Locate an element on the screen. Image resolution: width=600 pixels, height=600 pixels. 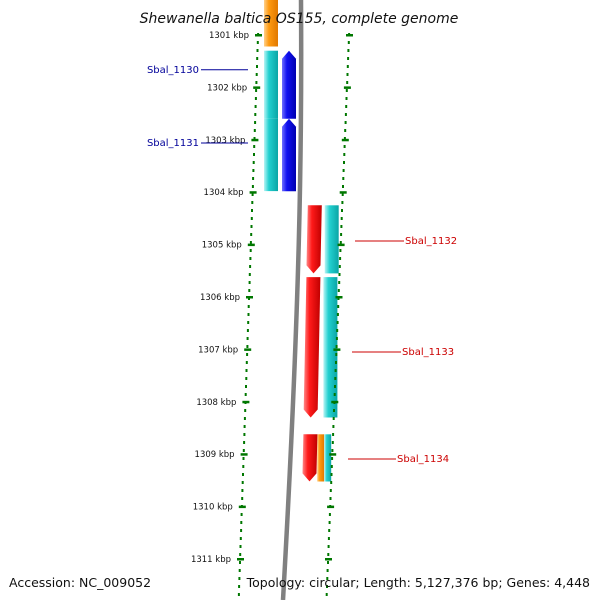
scale-tick-label: 1301 kbp is located at coordinates (229, 36).